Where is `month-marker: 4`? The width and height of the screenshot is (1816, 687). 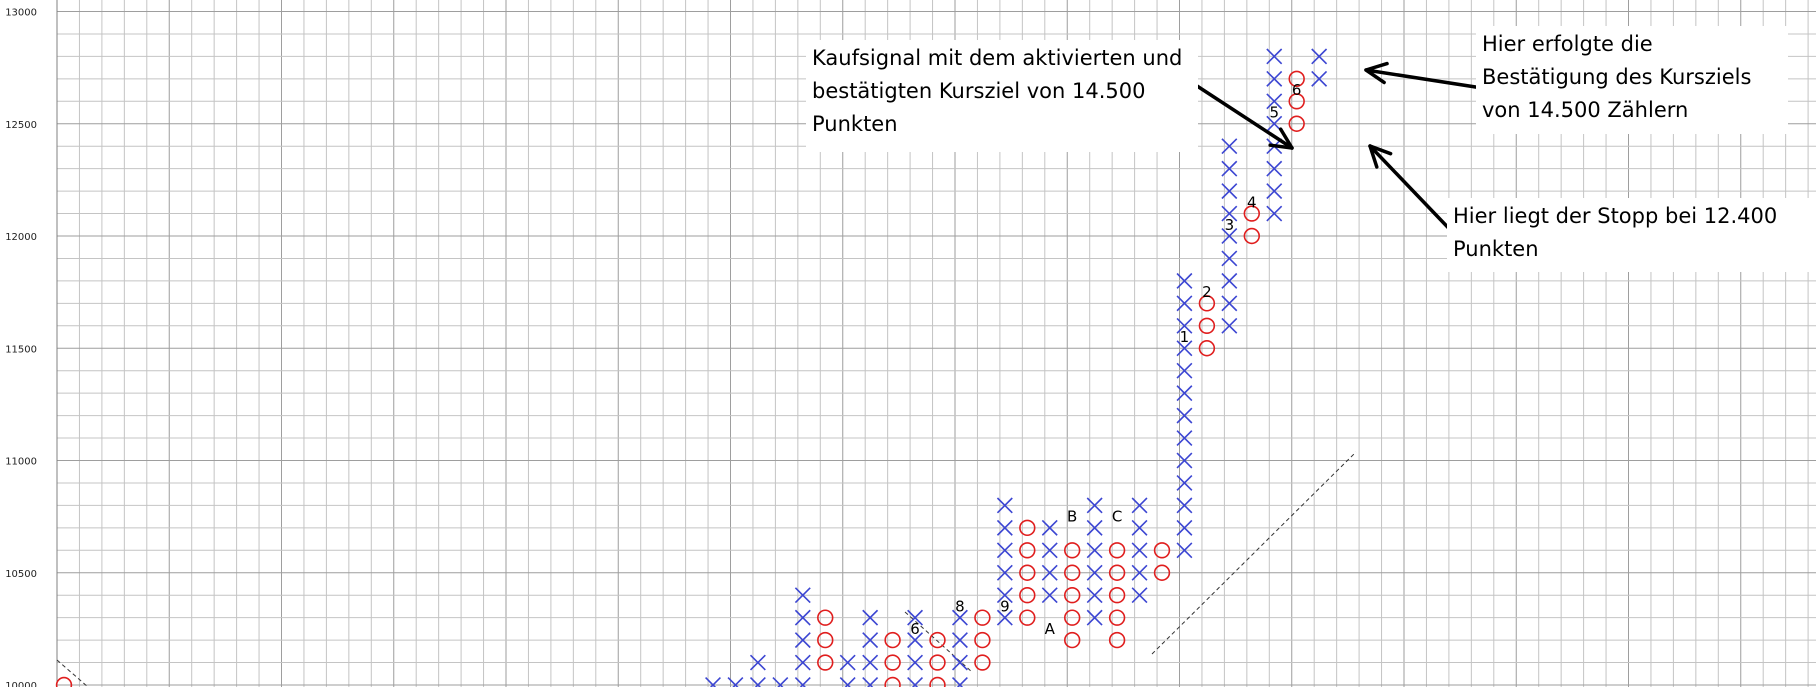
month-marker: 4 is located at coordinates (1252, 202).